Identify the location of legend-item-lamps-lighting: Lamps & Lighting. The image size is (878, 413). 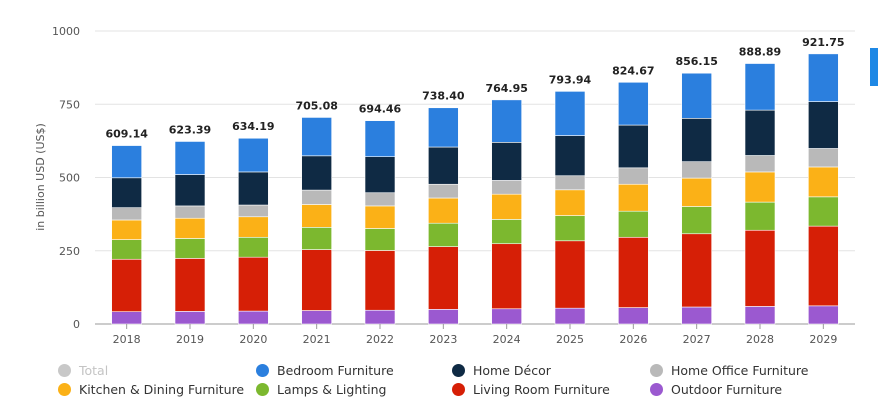
(321, 389).